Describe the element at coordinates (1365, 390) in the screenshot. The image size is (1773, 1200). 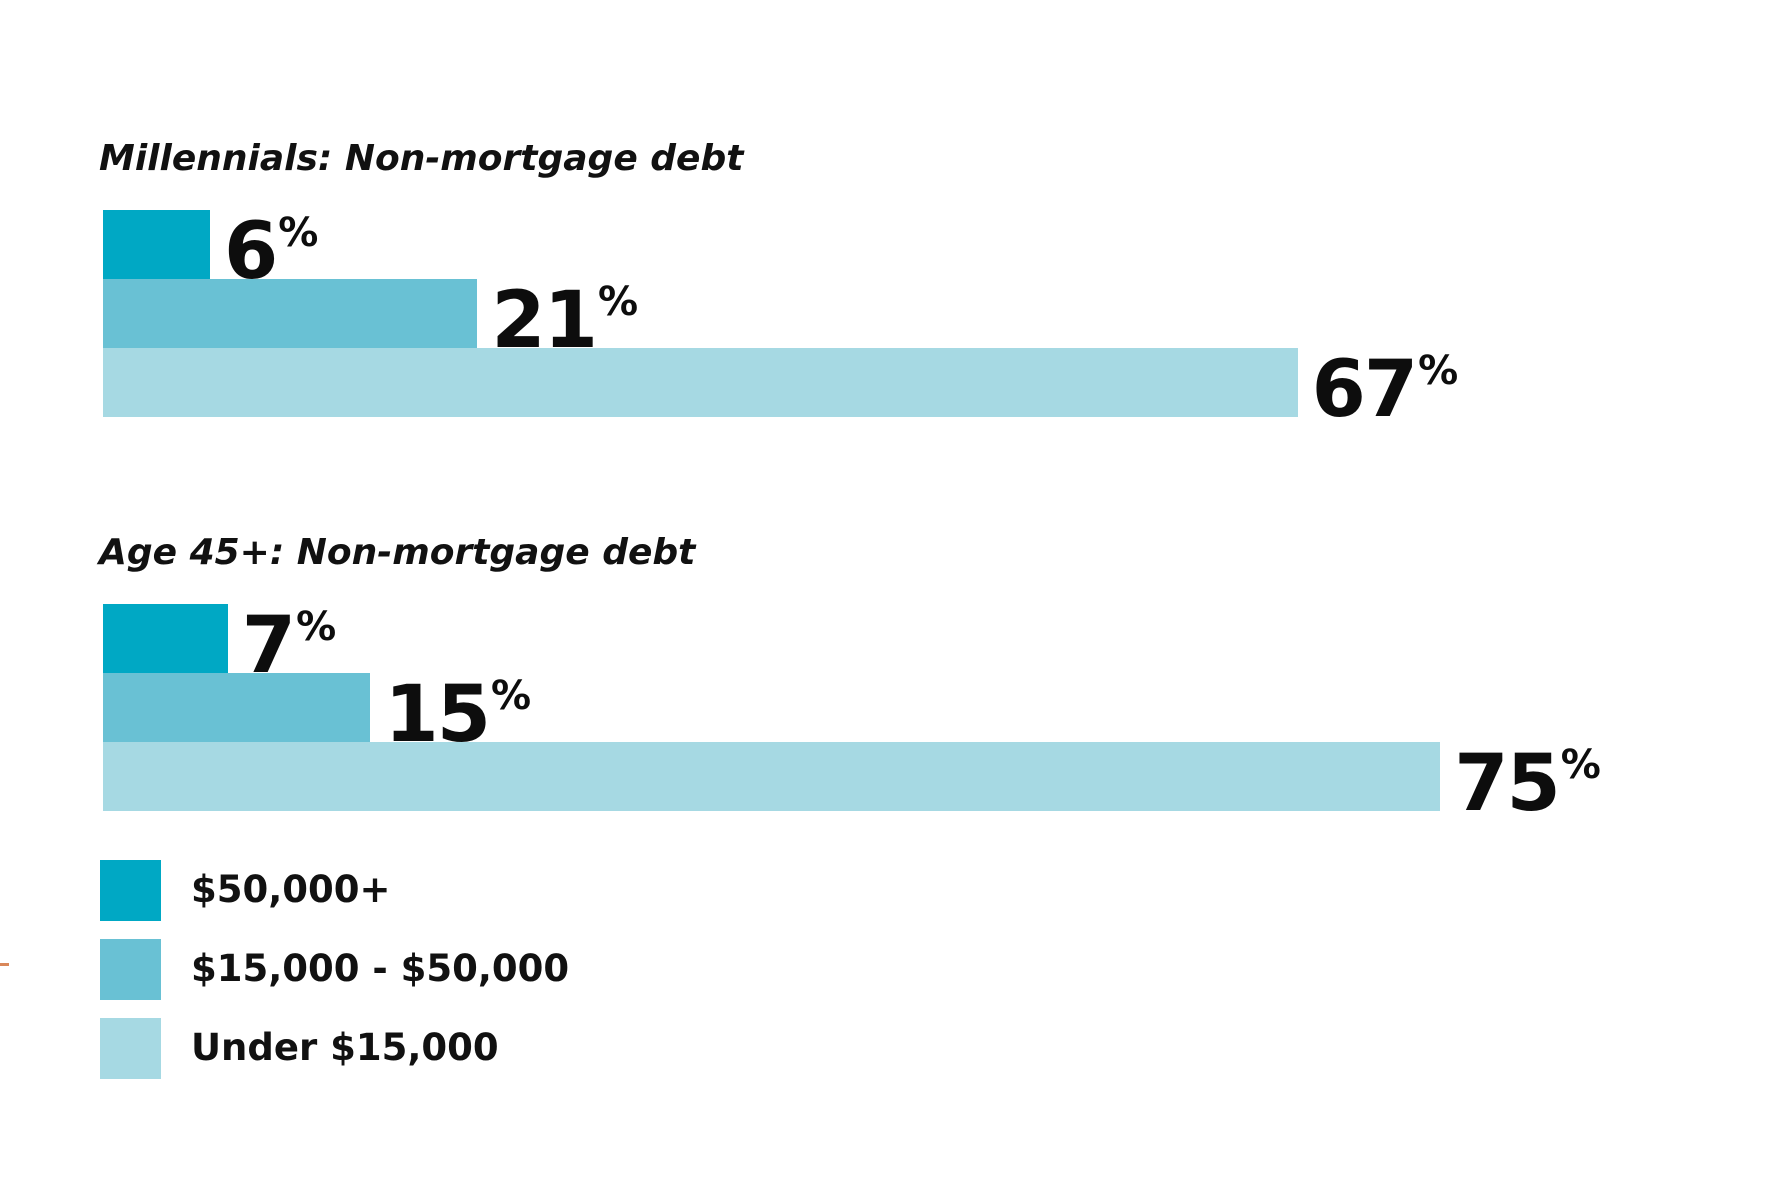
I see `data-label-value: 67` at that location.